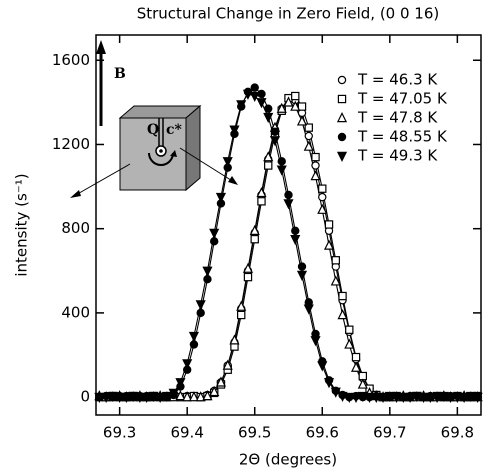  What do you see at coordinates (254, 433) in the screenshot?
I see `x-tick-label: 69.5` at bounding box center [254, 433].